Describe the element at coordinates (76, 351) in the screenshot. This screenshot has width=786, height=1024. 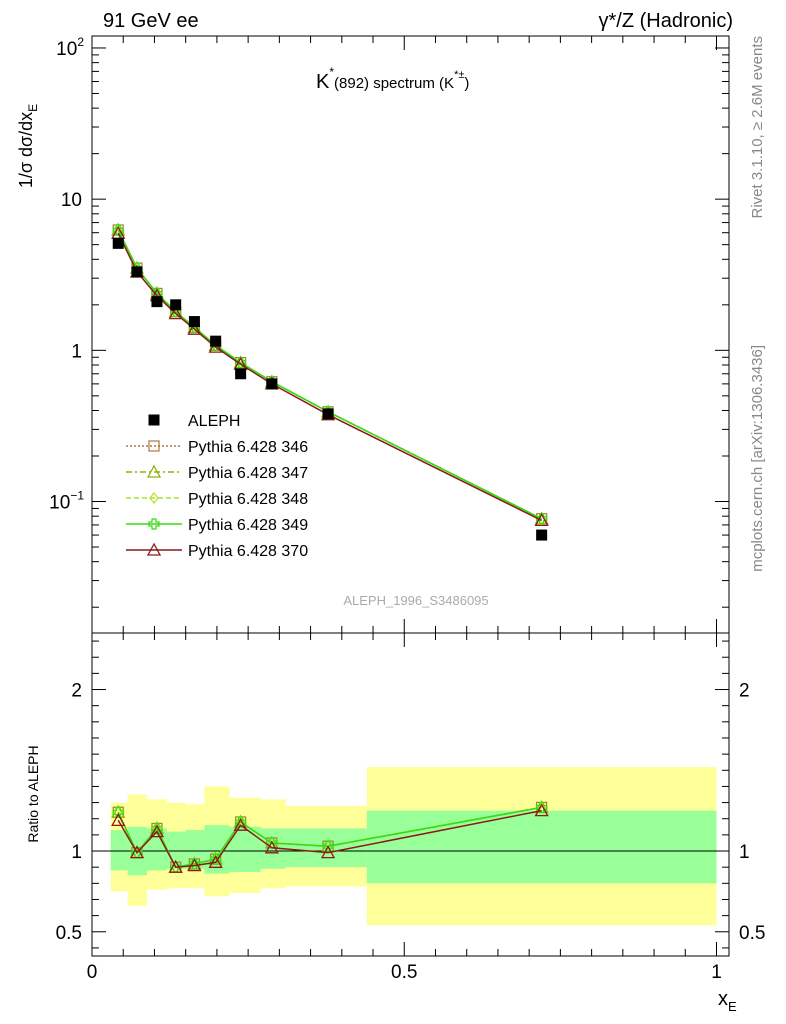
I see `main-ytick-label: 1` at that location.